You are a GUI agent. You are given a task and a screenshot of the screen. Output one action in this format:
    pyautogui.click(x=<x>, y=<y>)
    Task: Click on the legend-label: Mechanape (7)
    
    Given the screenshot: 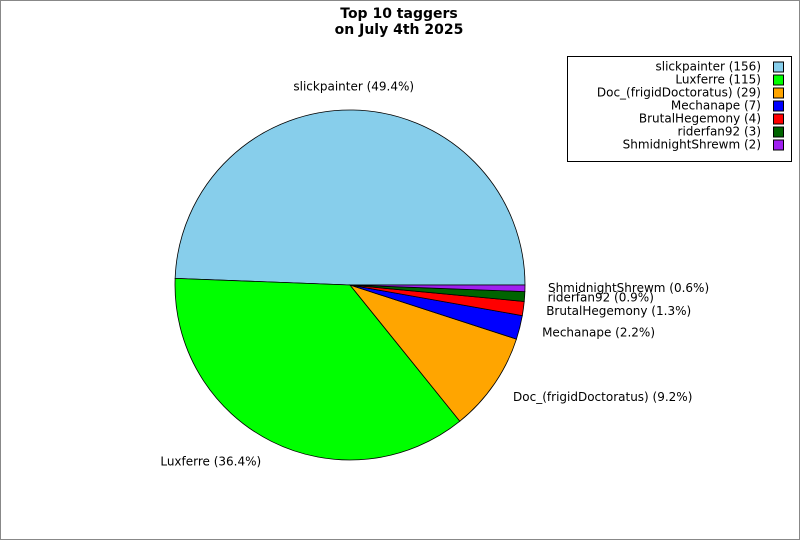 What is the action you would take?
    pyautogui.click(x=716, y=106)
    